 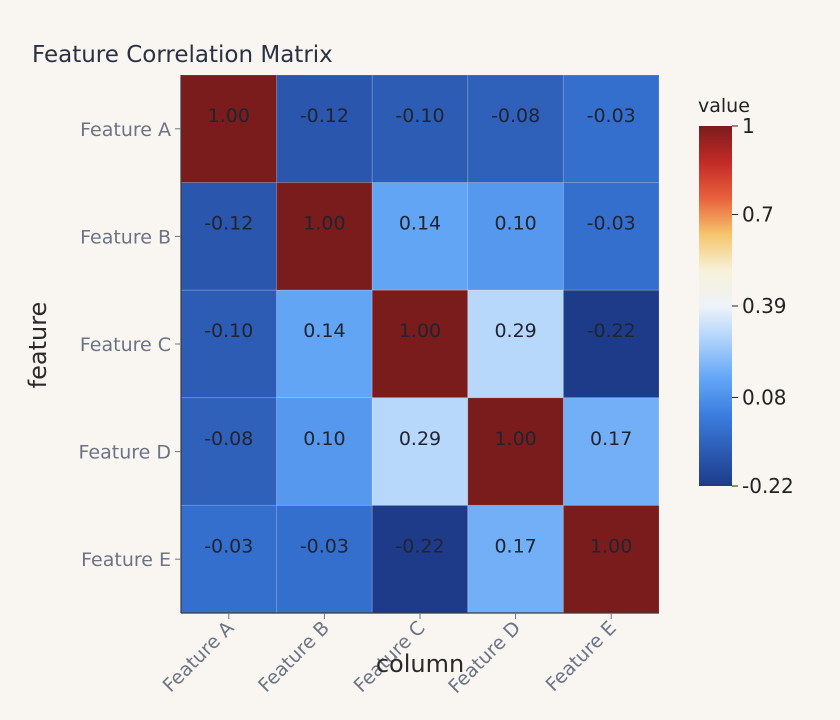 I want to click on colorbar-title: value, so click(x=724, y=106).